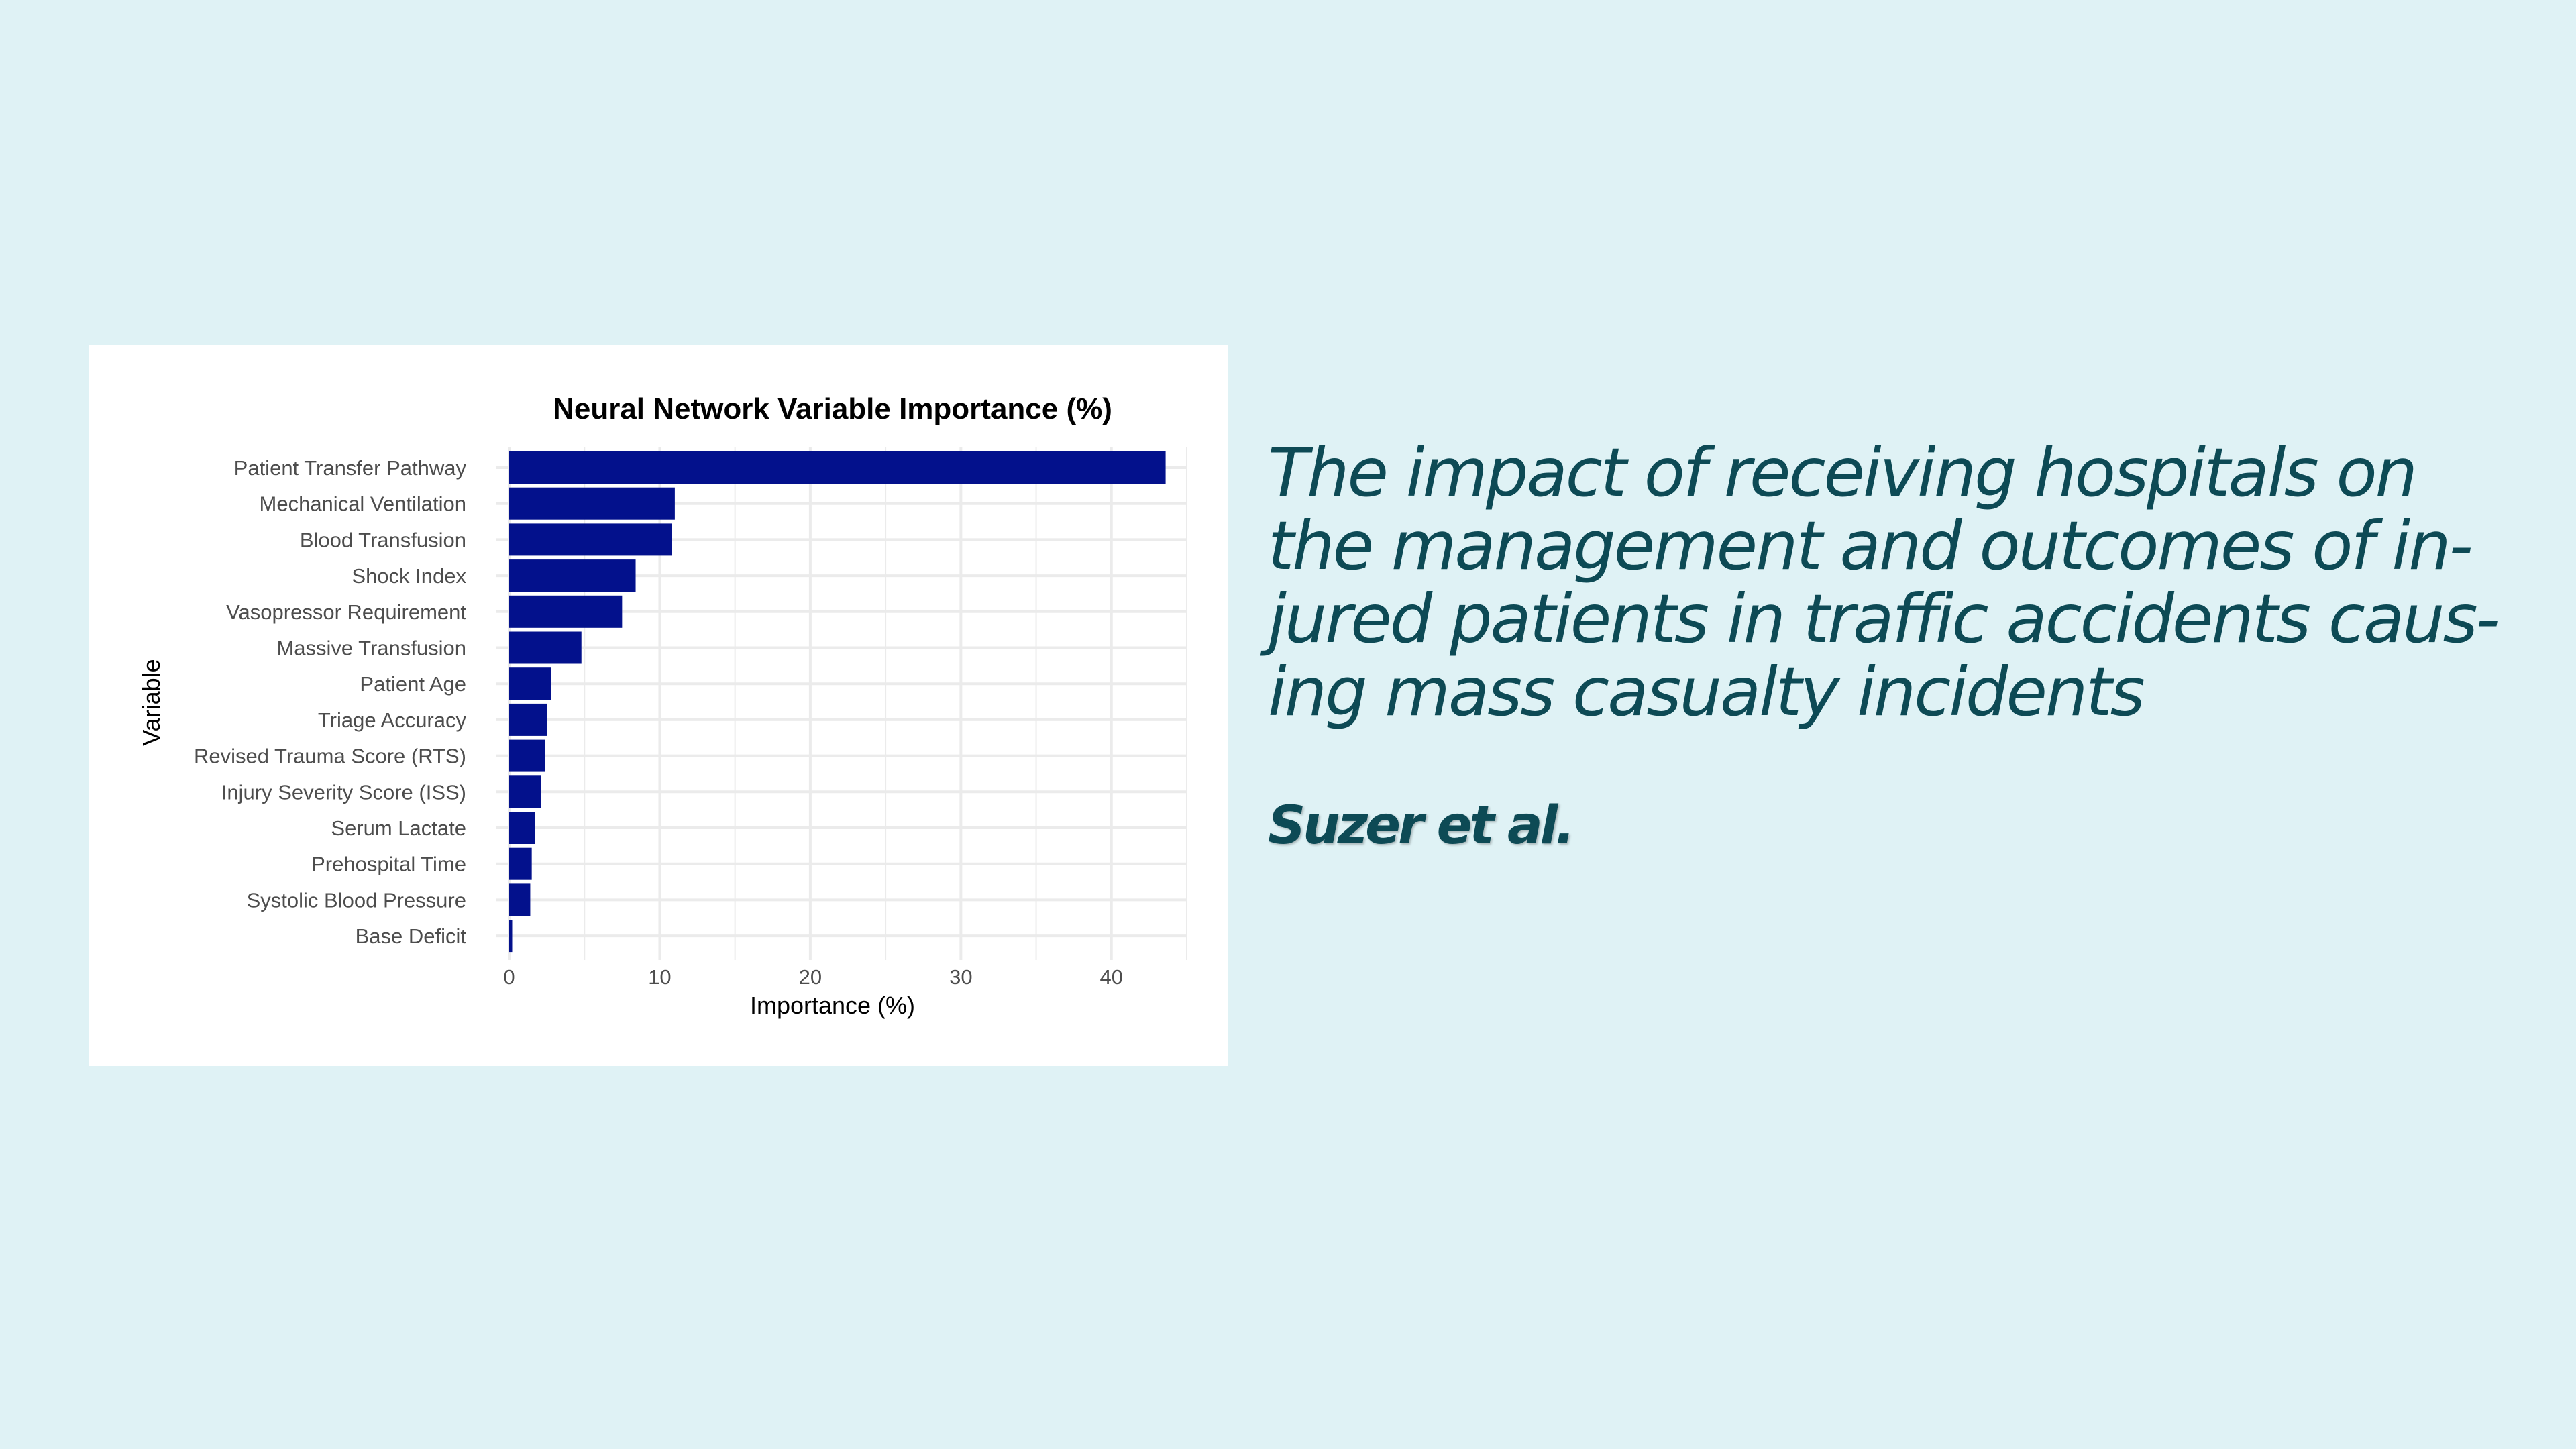 This screenshot has width=2576, height=1449. I want to click on category-label: Base Deficit, so click(411, 936).